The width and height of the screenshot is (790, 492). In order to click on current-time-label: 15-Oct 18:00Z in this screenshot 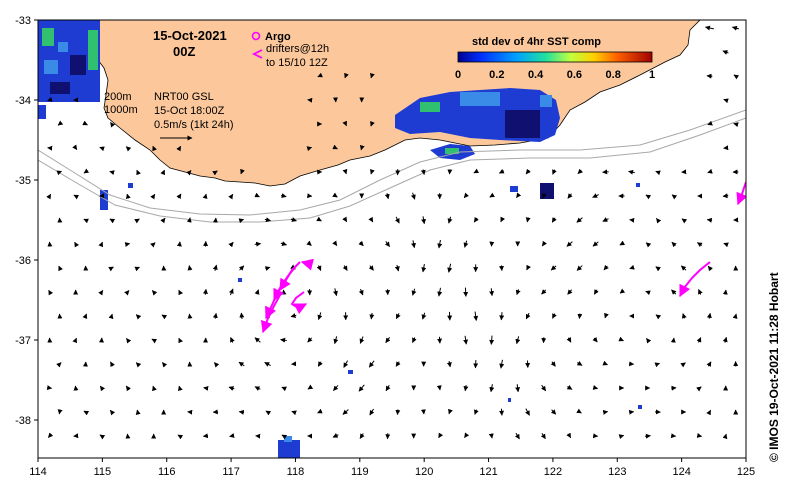, I will do `click(189, 111)`.